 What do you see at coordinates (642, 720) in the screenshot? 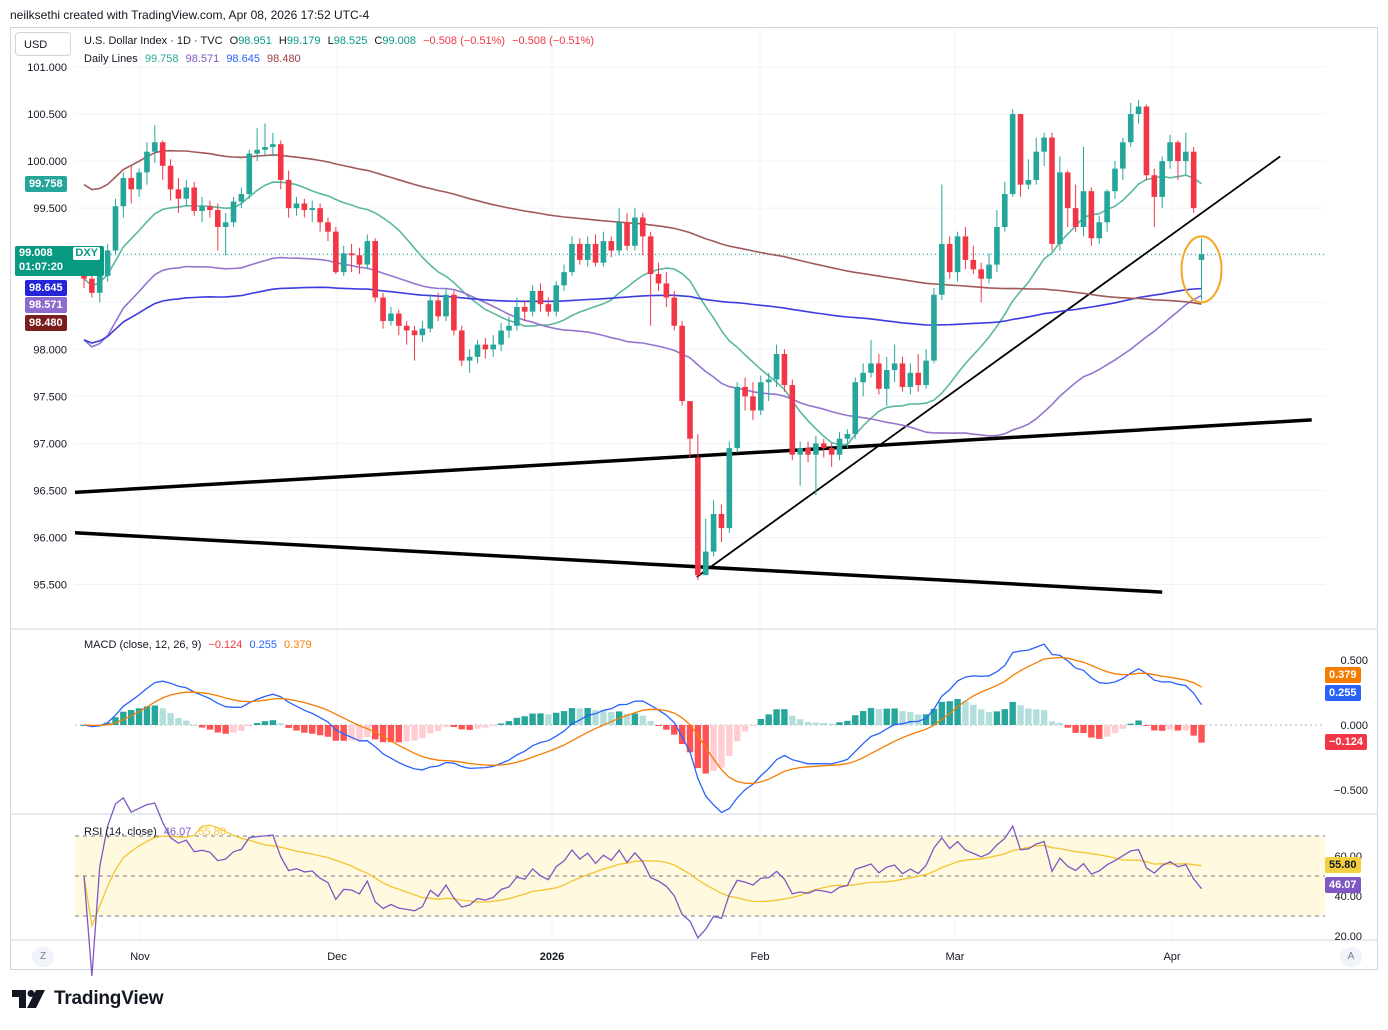
I see `macd-signal-line` at bounding box center [642, 720].